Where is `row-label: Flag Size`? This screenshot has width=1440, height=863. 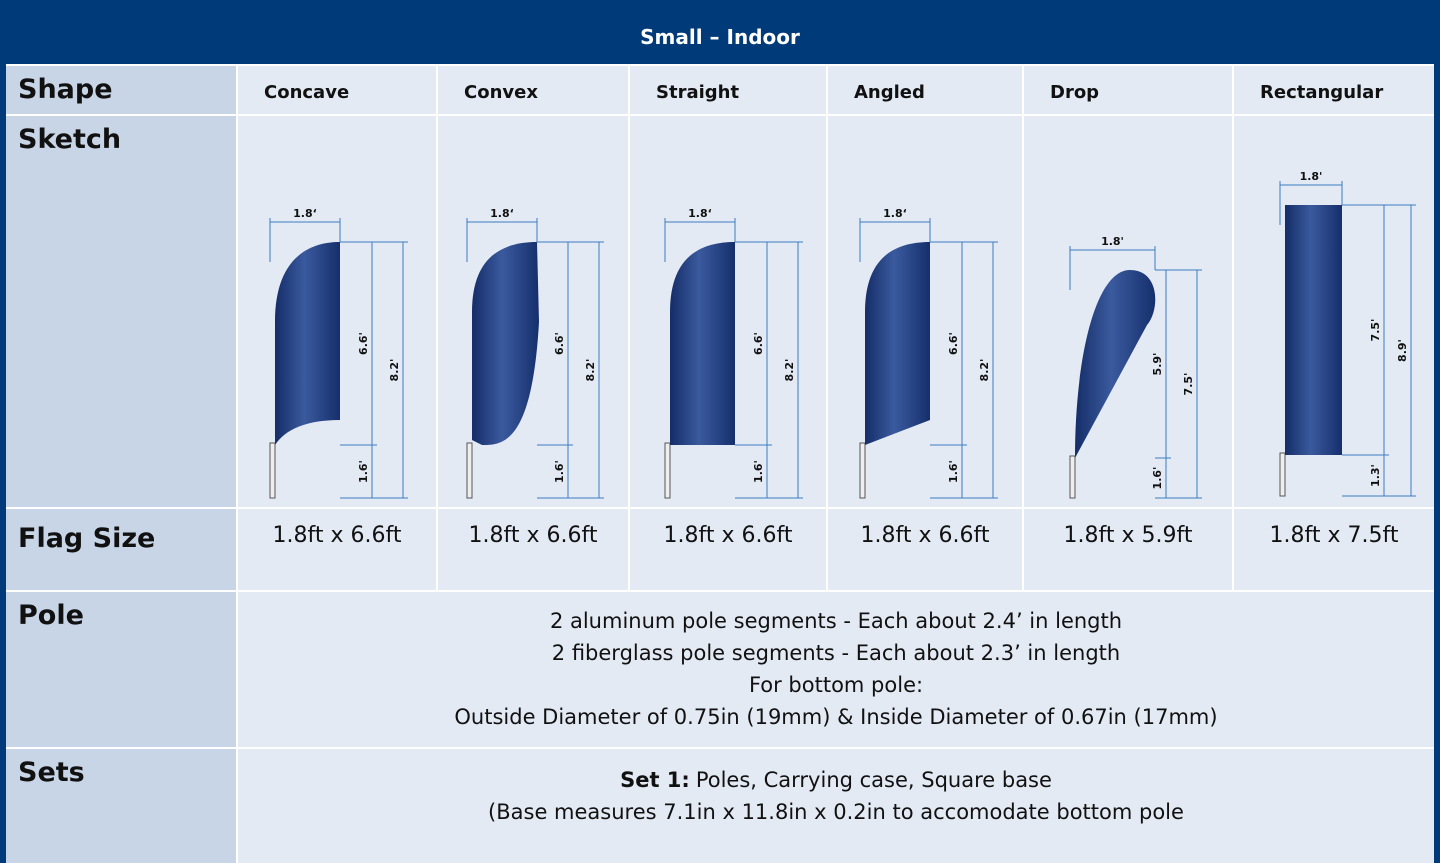
row-label: Flag Size is located at coordinates (121, 549).